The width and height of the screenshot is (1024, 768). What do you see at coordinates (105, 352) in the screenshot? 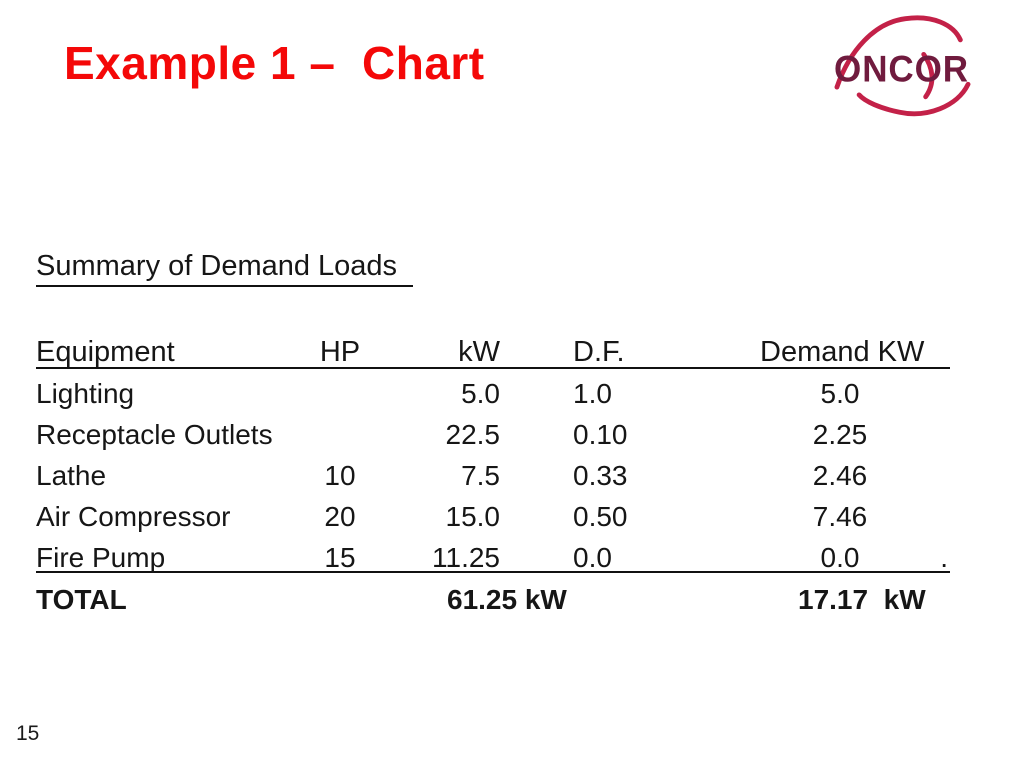
I see `col-header-equipment: Equipment` at bounding box center [105, 352].